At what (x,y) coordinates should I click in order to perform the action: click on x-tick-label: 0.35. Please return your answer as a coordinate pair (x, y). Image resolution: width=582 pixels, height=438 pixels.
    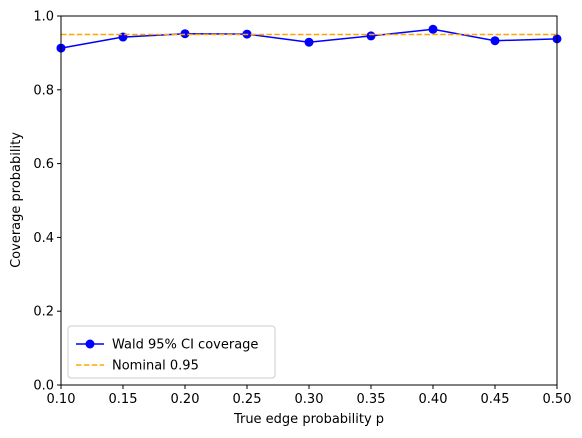
    Looking at the image, I should click on (371, 399).